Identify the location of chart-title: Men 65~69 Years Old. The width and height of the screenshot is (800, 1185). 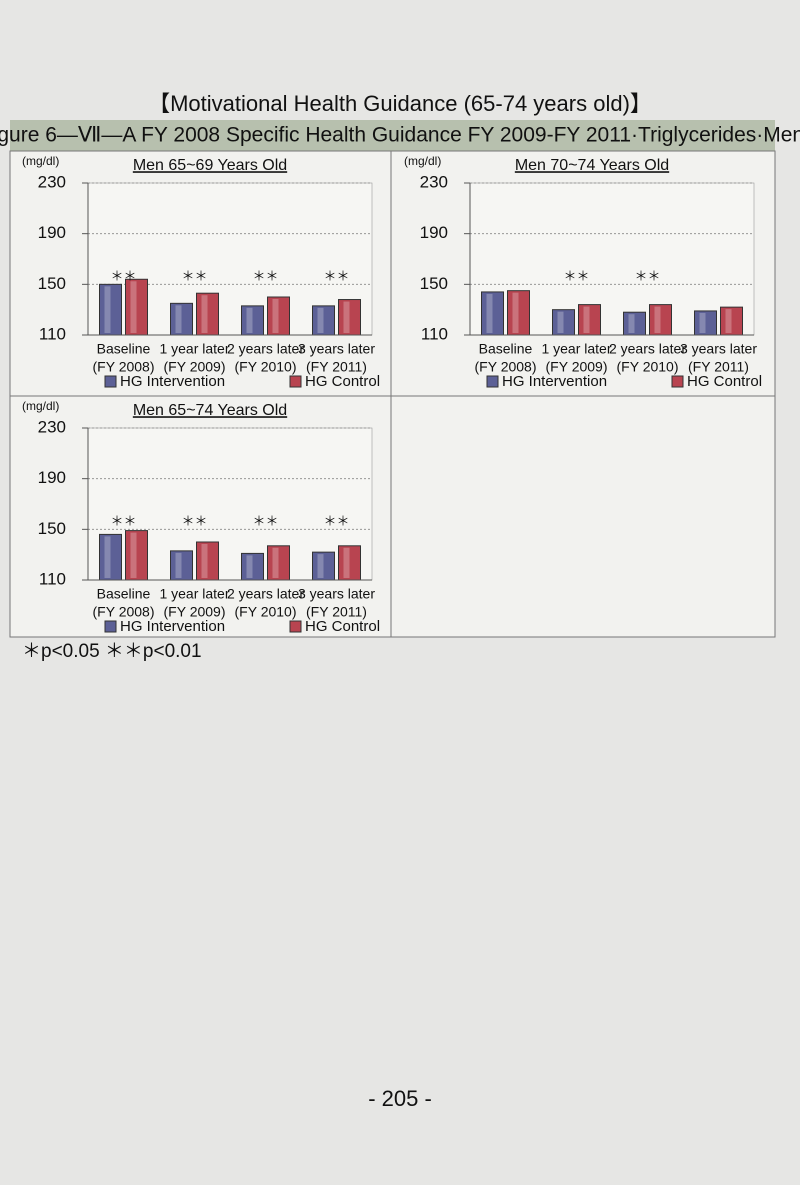
(210, 165).